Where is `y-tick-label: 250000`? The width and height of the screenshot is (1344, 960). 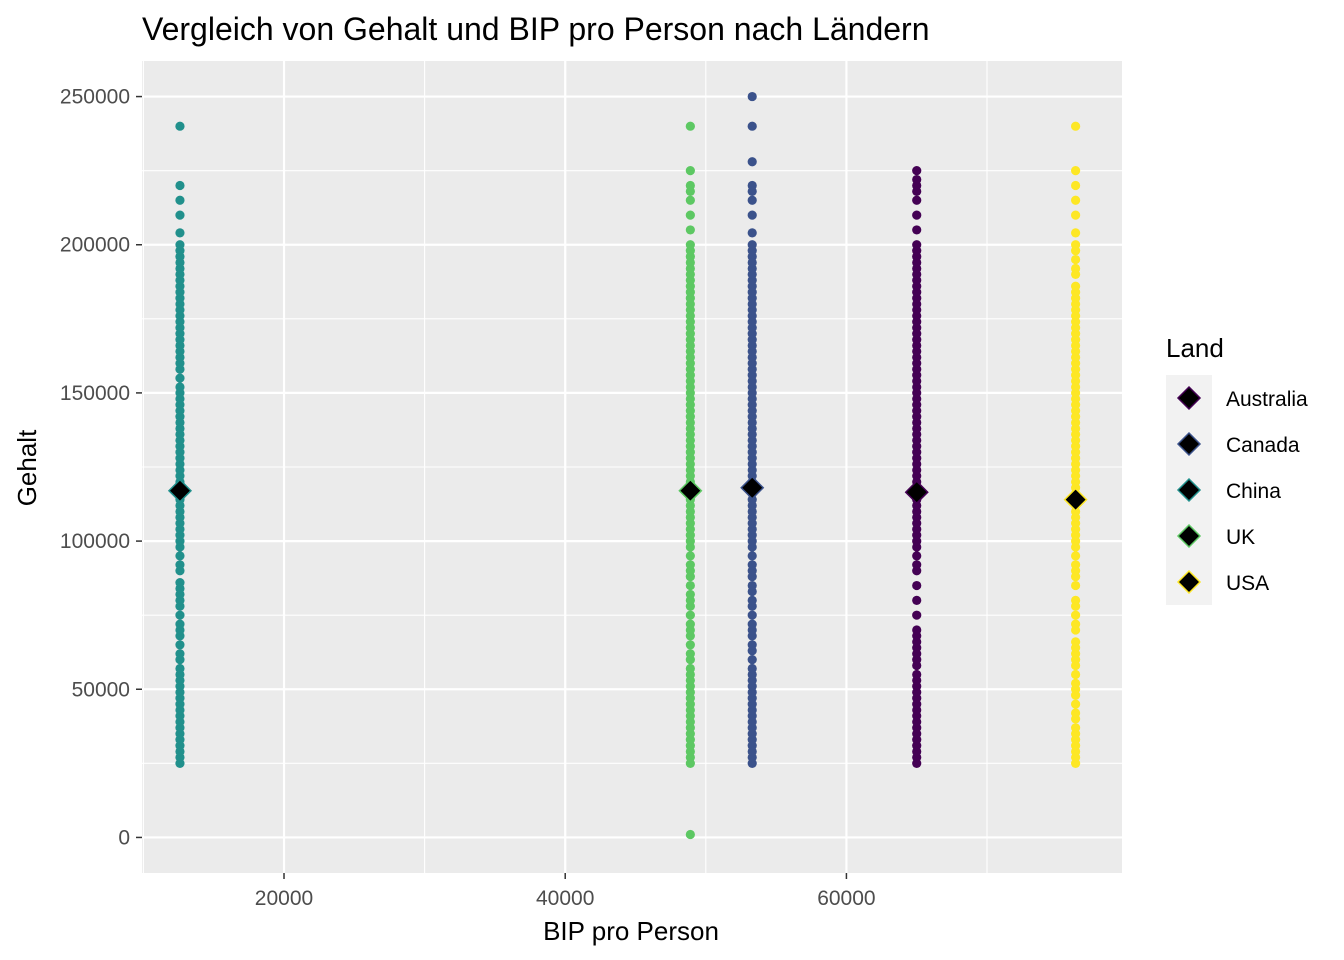 y-tick-label: 250000 is located at coordinates (95, 97).